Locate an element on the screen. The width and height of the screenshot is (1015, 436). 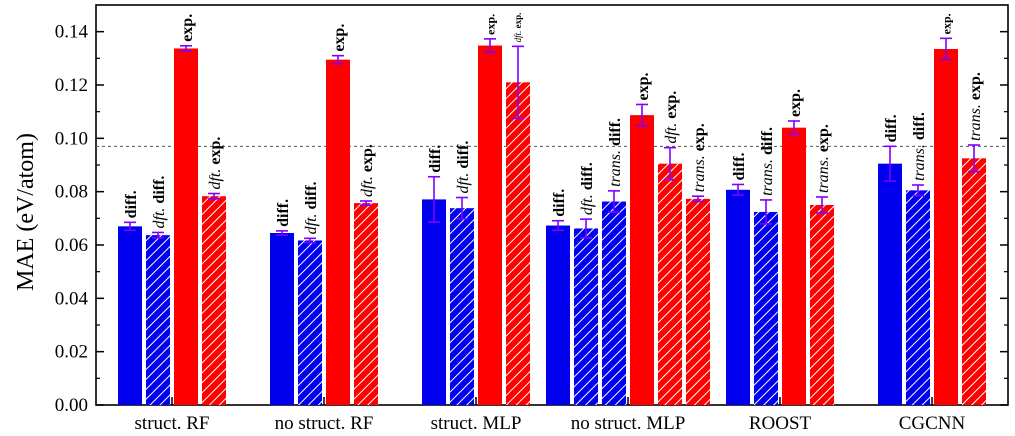
x-category-label: no struct. RF is located at coordinates (324, 423).